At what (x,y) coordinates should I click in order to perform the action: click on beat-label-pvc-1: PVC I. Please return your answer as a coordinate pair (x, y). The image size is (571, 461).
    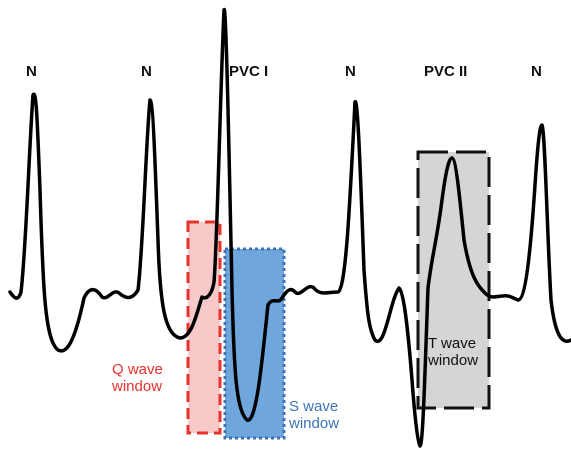
    Looking at the image, I should click on (249, 71).